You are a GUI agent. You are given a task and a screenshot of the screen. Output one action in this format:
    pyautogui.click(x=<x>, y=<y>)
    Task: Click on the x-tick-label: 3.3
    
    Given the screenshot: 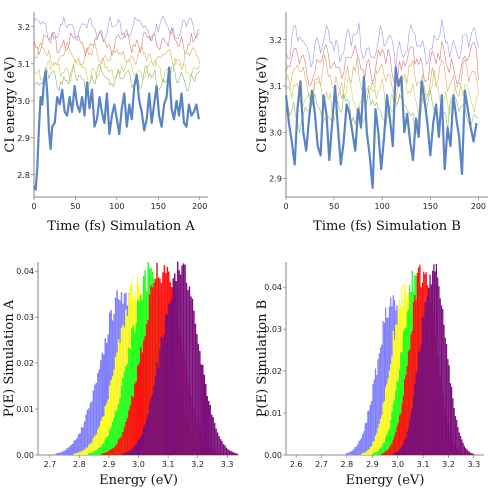 What is the action you would take?
    pyautogui.click(x=473, y=464)
    